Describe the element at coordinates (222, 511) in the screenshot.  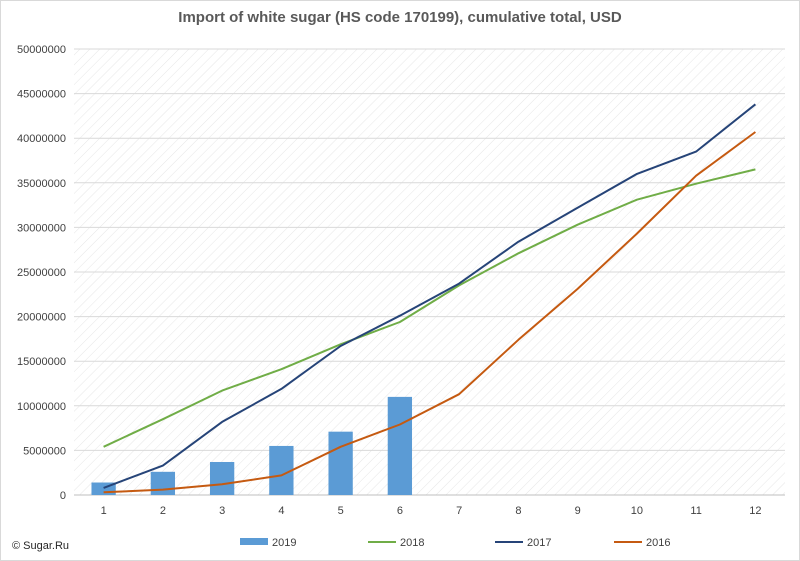
I see `x-tick-label: 3` at that location.